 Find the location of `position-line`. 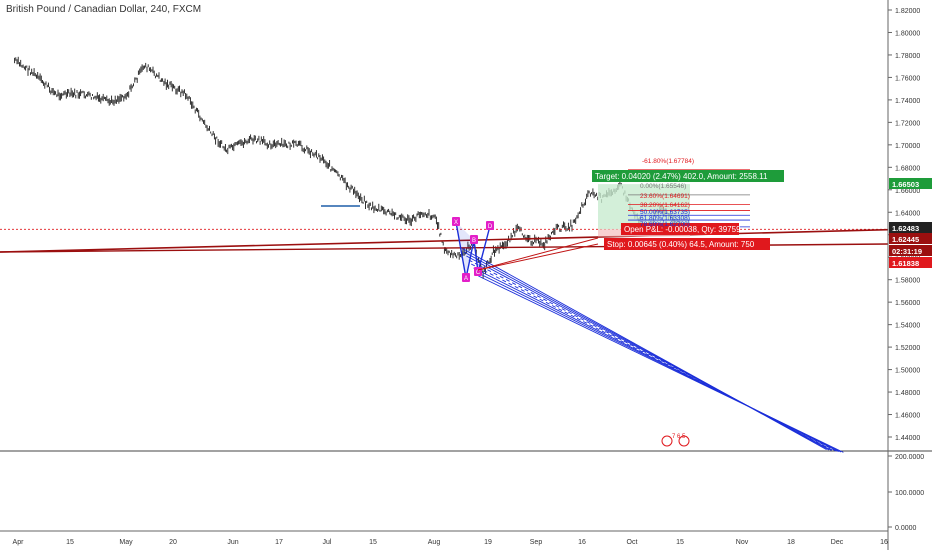

position-line is located at coordinates (538, 254).